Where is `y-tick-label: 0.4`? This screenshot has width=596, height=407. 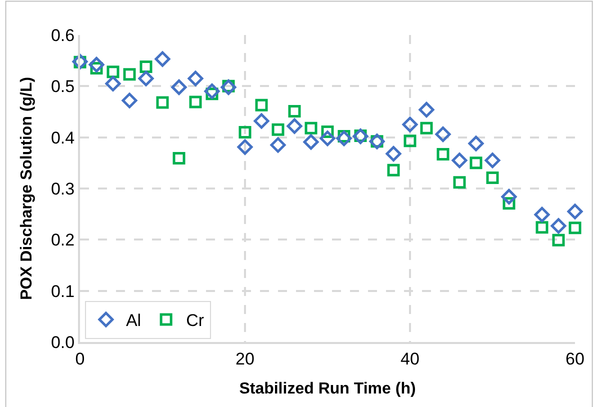 y-tick-label: 0.4 is located at coordinates (62, 138).